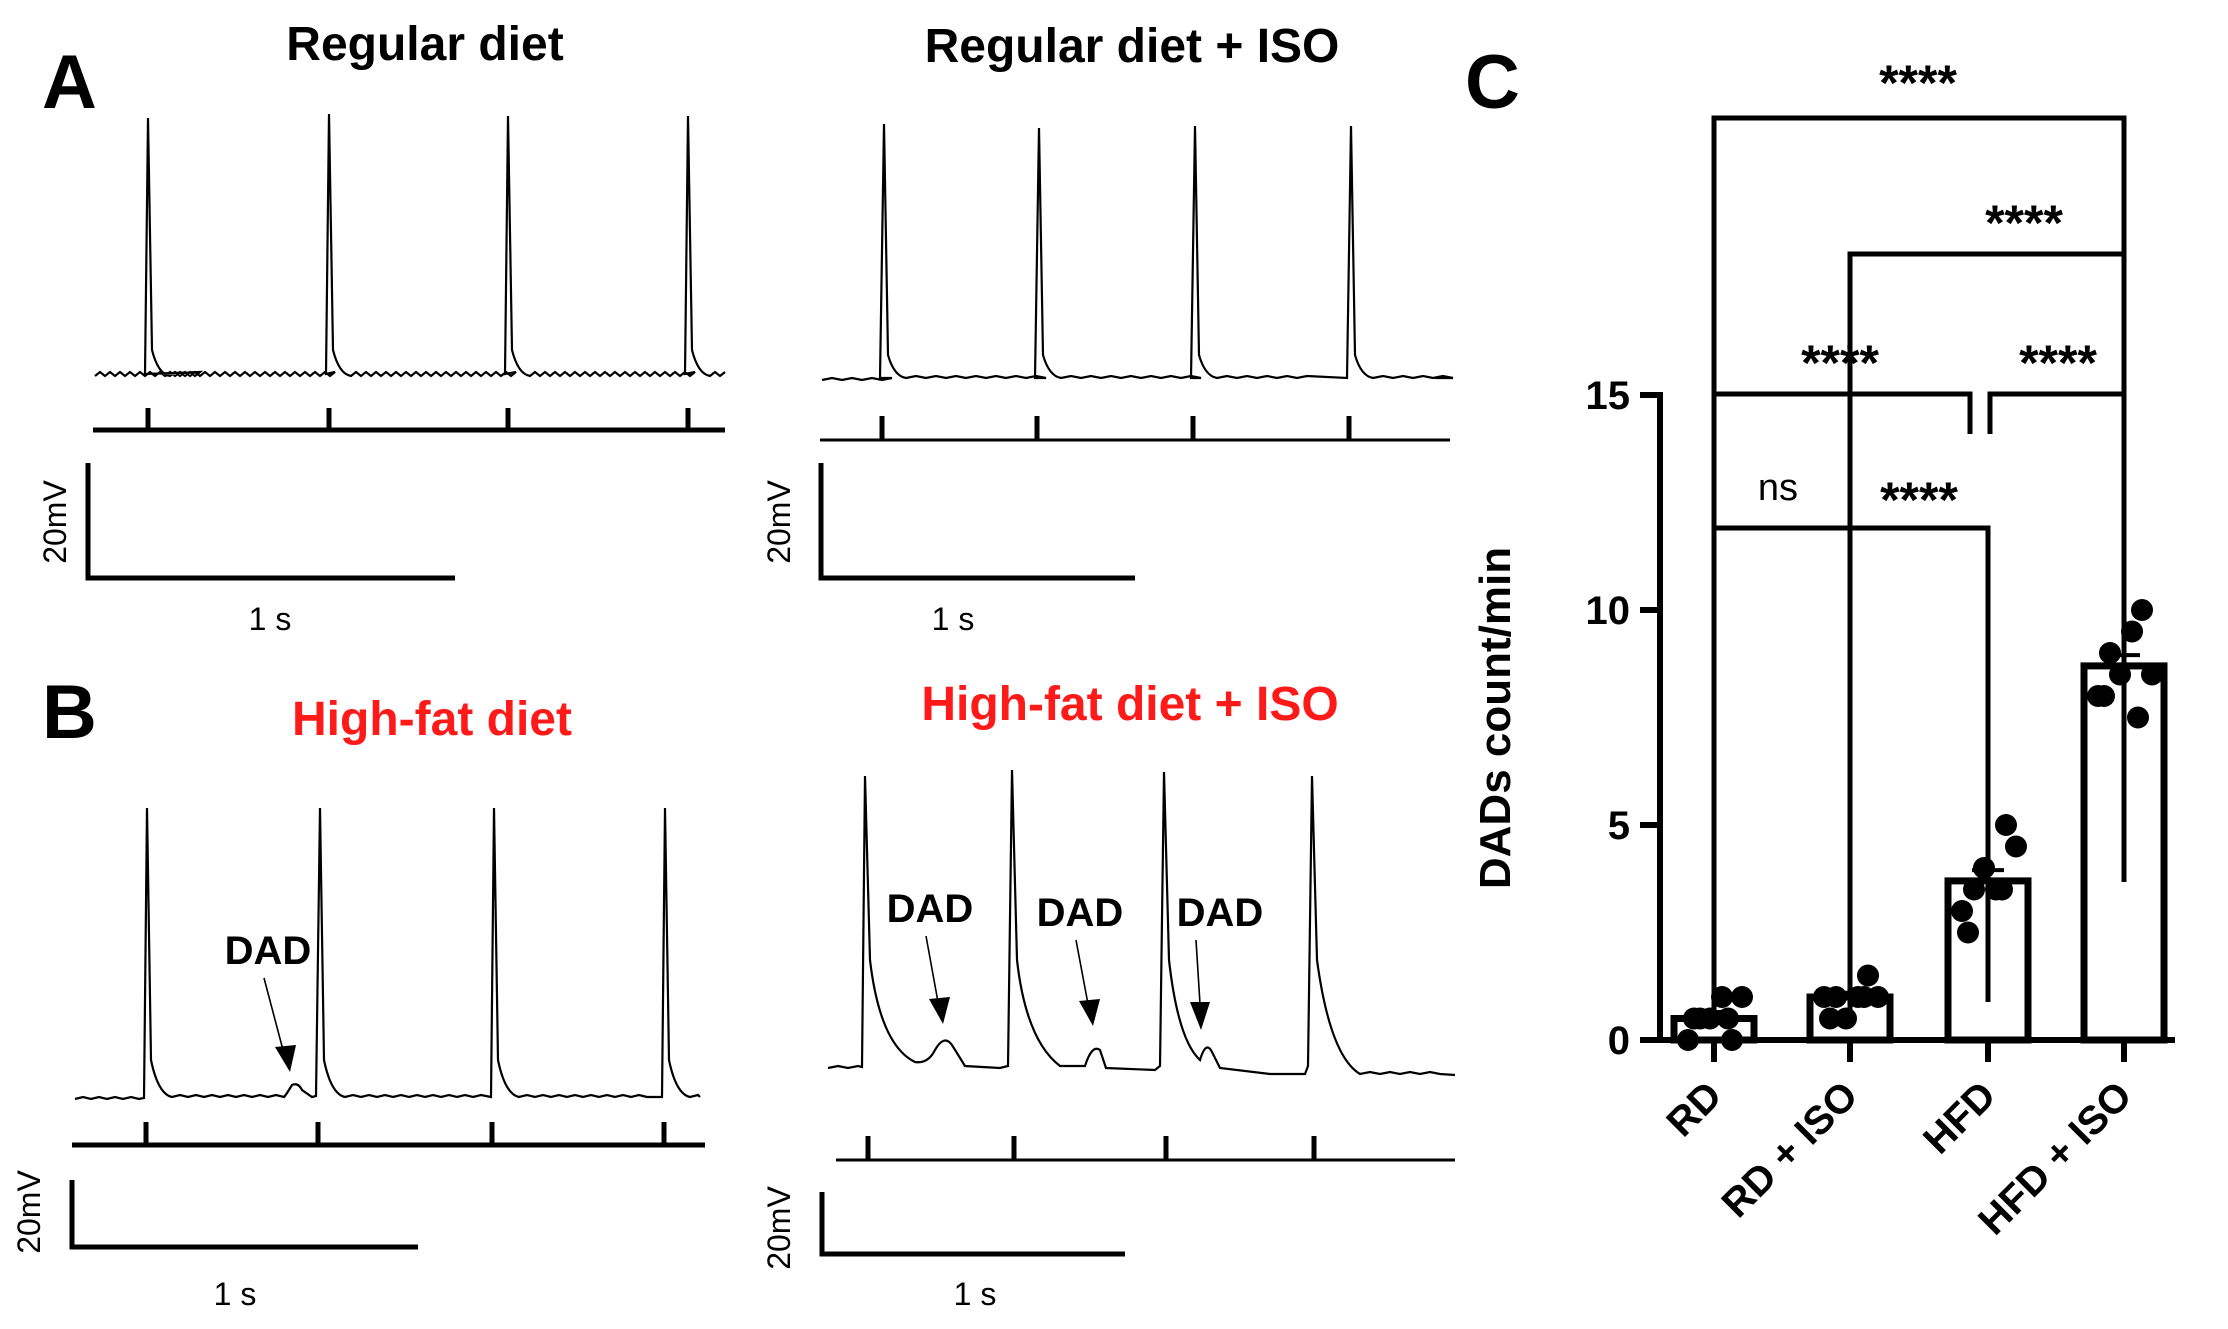 The image size is (2228, 1329). What do you see at coordinates (1694, 1109) in the screenshot?
I see `x-tick-label: RD` at bounding box center [1694, 1109].